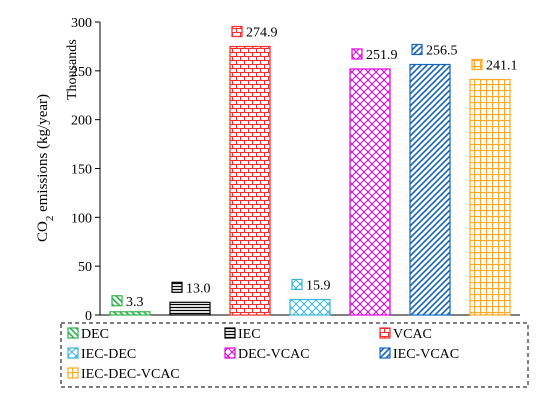 Image resolution: width=550 pixels, height=402 pixels. I want to click on y-tick-label: 150, so click(81, 170).